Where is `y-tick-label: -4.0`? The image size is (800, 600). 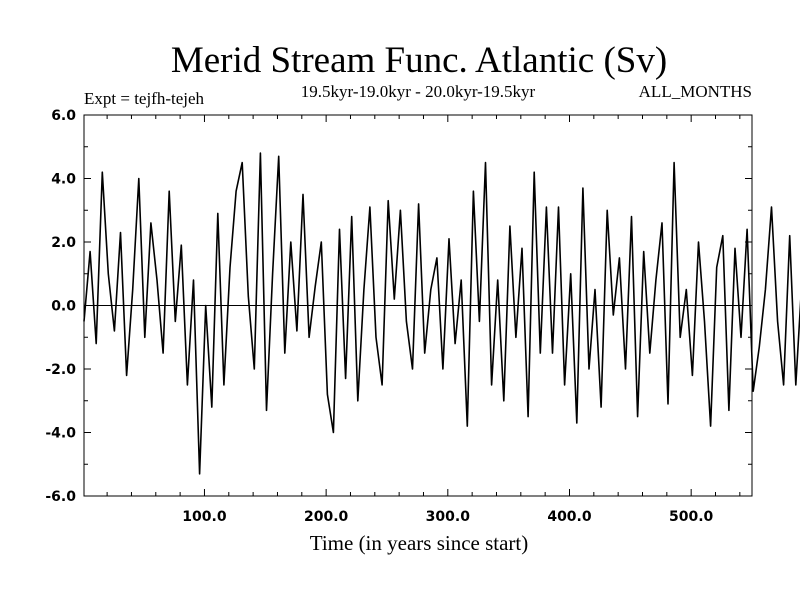
y-tick-label: -4.0 is located at coordinates (60, 434).